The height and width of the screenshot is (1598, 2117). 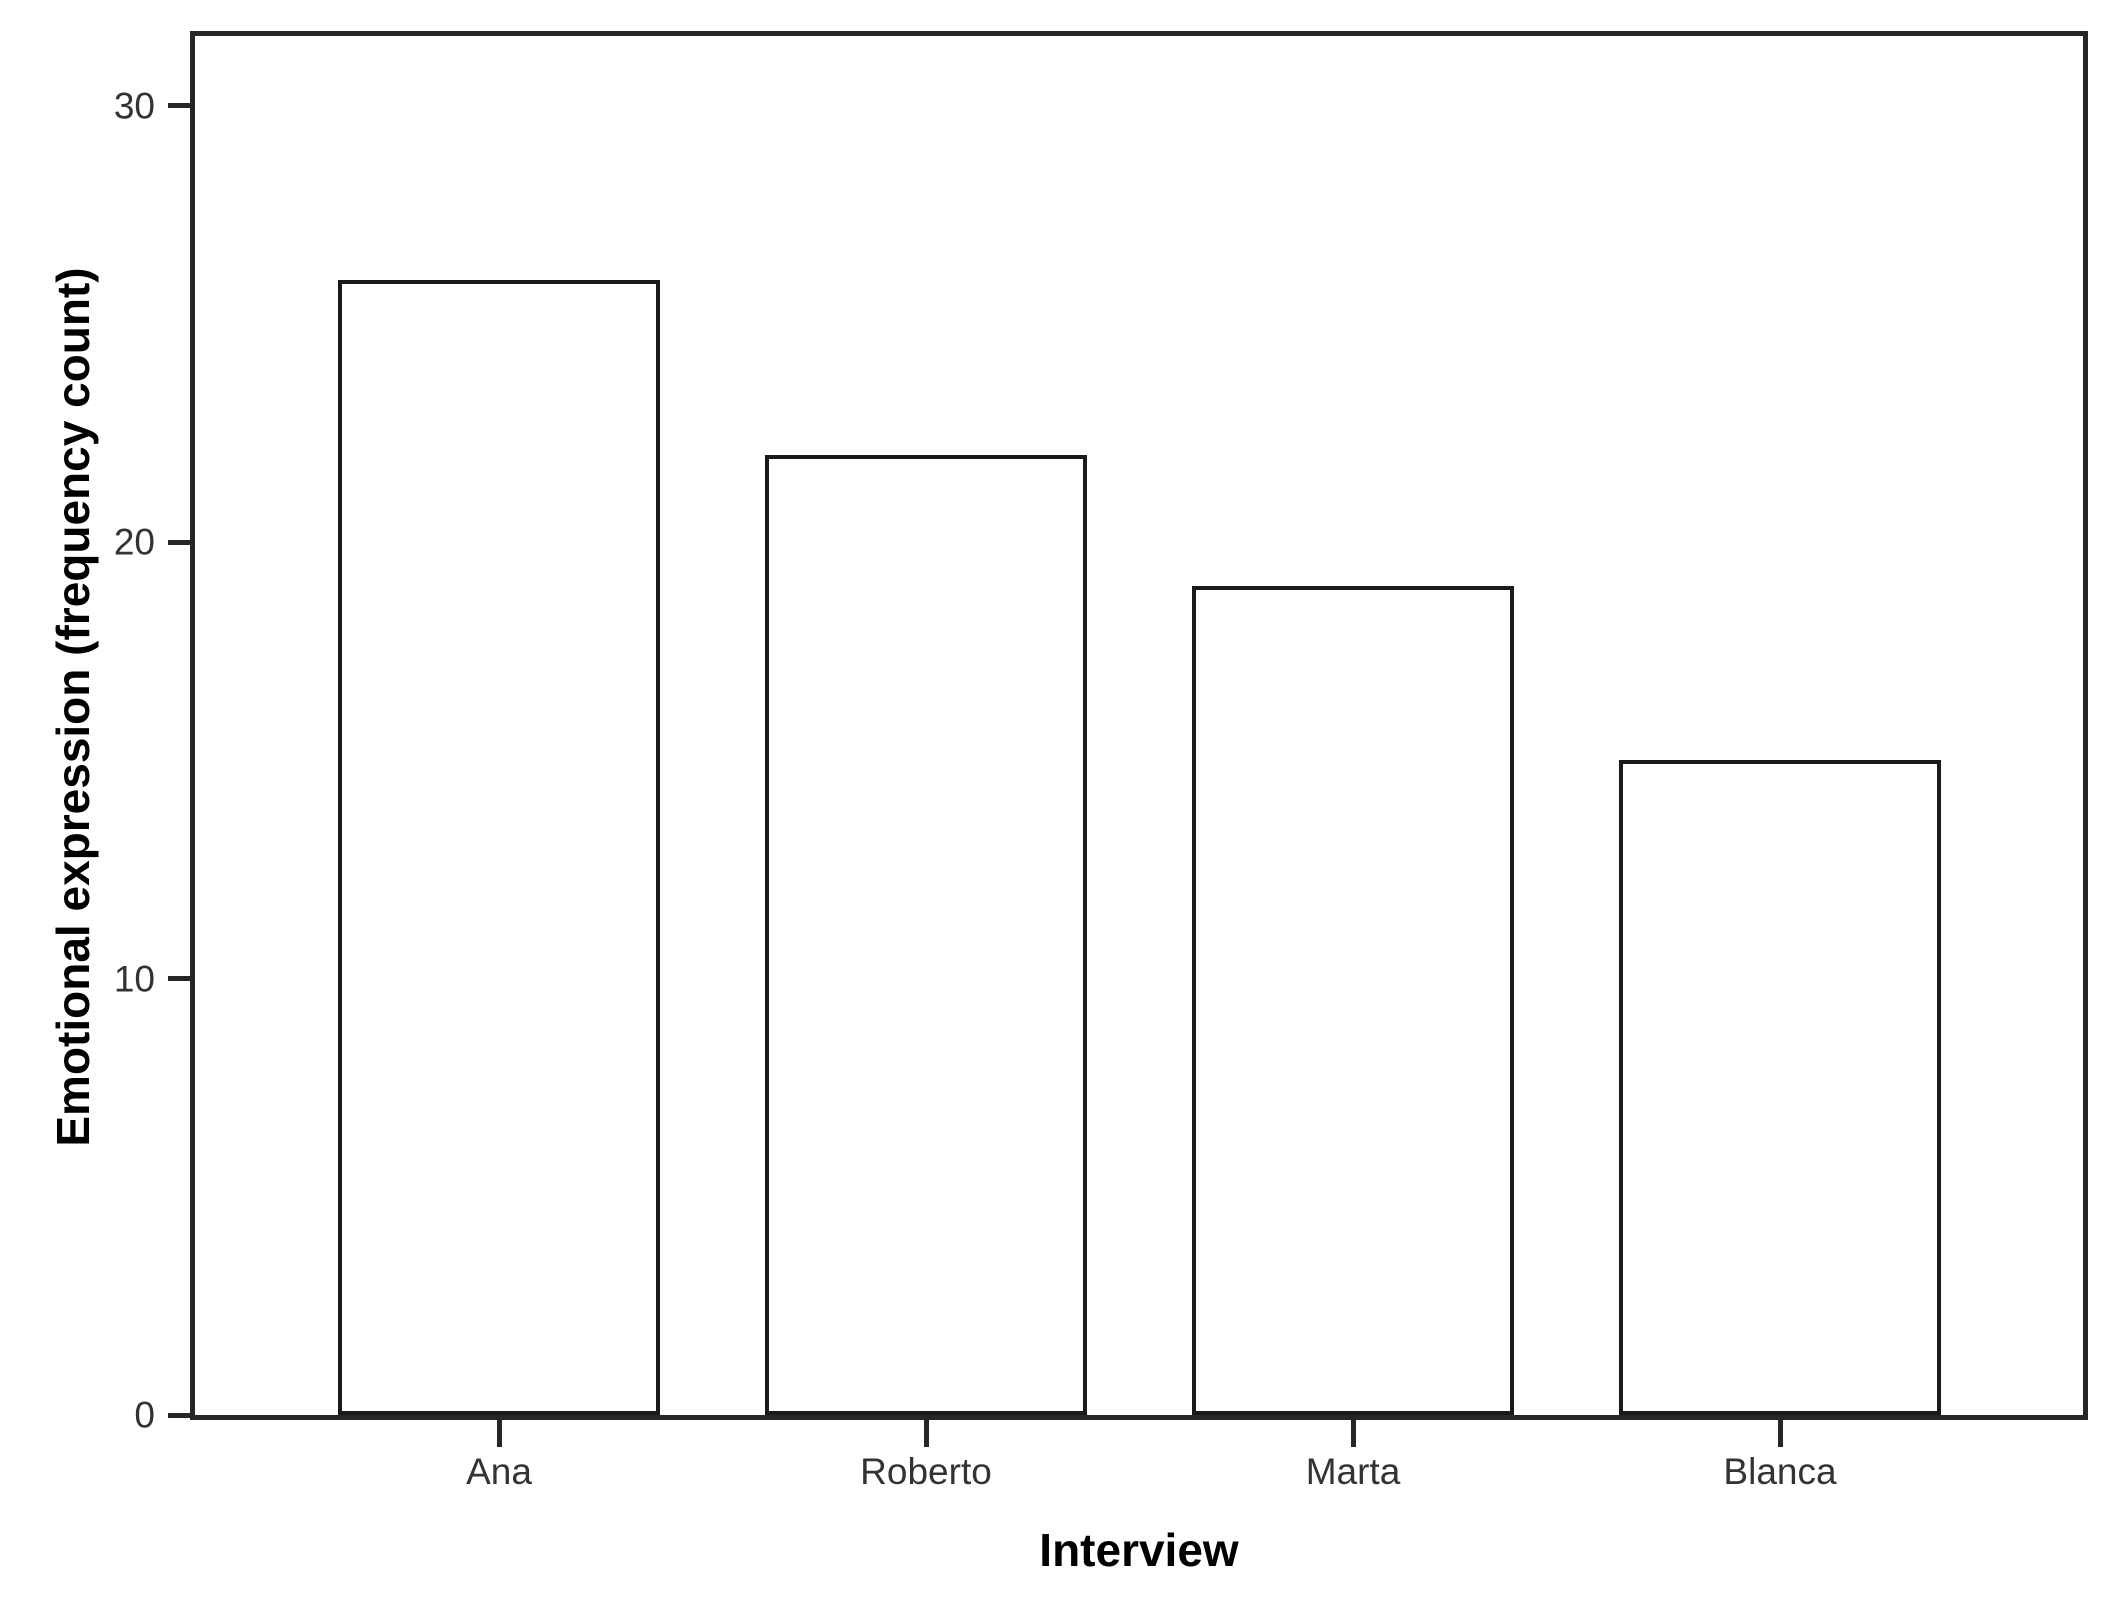 What do you see at coordinates (73, 707) in the screenshot?
I see `y-axis-title: Emotional expression (frequency count)` at bounding box center [73, 707].